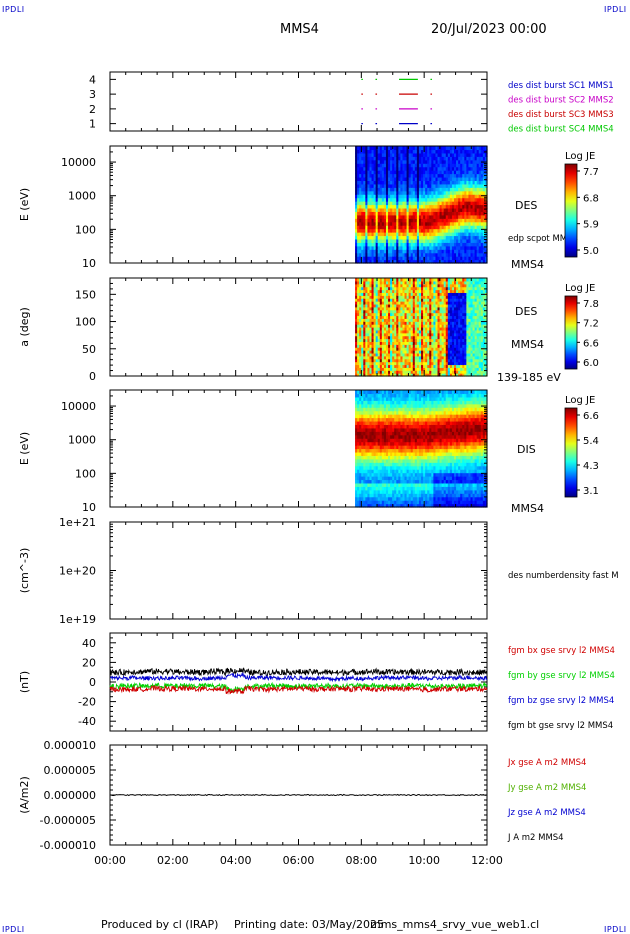 This screenshot has width=630, height=934. What do you see at coordinates (92, 124) in the screenshot?
I see `y-tick-label: 1` at bounding box center [92, 124].